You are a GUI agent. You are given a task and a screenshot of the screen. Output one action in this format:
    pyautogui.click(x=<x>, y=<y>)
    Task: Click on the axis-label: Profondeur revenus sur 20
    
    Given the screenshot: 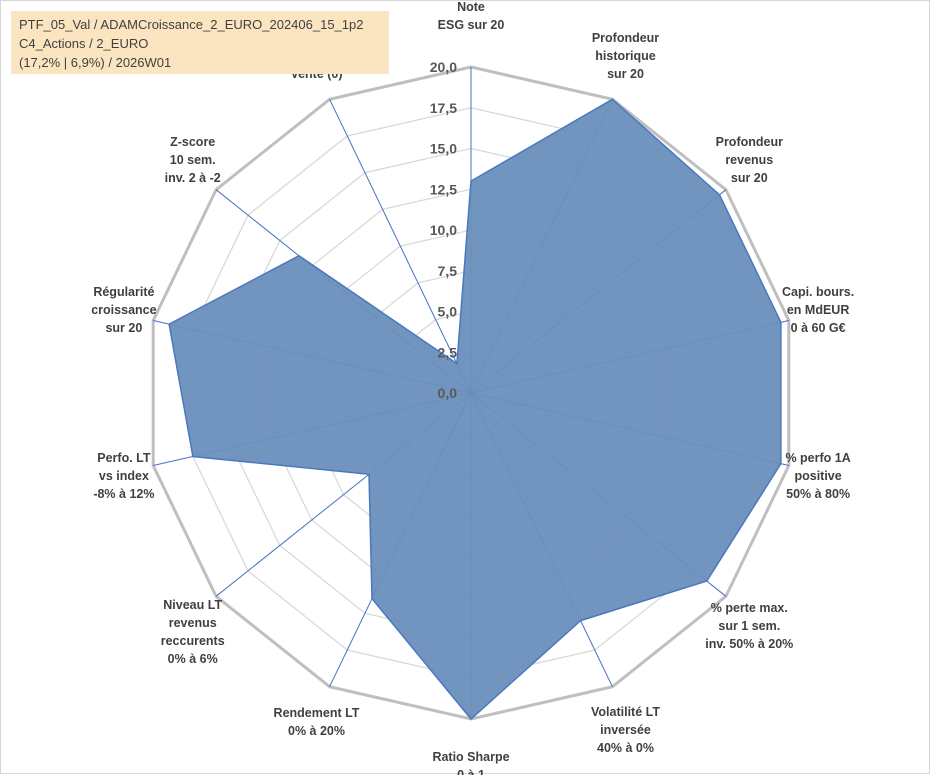 What is the action you would take?
    pyautogui.click(x=749, y=160)
    